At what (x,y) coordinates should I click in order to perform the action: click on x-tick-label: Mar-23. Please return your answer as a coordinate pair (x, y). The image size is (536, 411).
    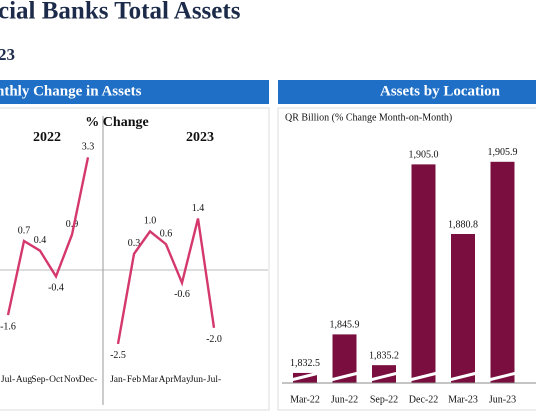
    Looking at the image, I should click on (463, 399).